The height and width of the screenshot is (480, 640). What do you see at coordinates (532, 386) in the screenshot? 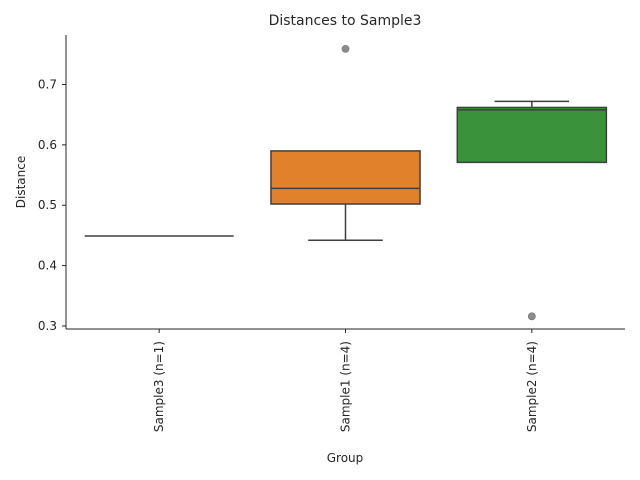
I see `x-tick-label: Sample2 (n=4)` at bounding box center [532, 386].